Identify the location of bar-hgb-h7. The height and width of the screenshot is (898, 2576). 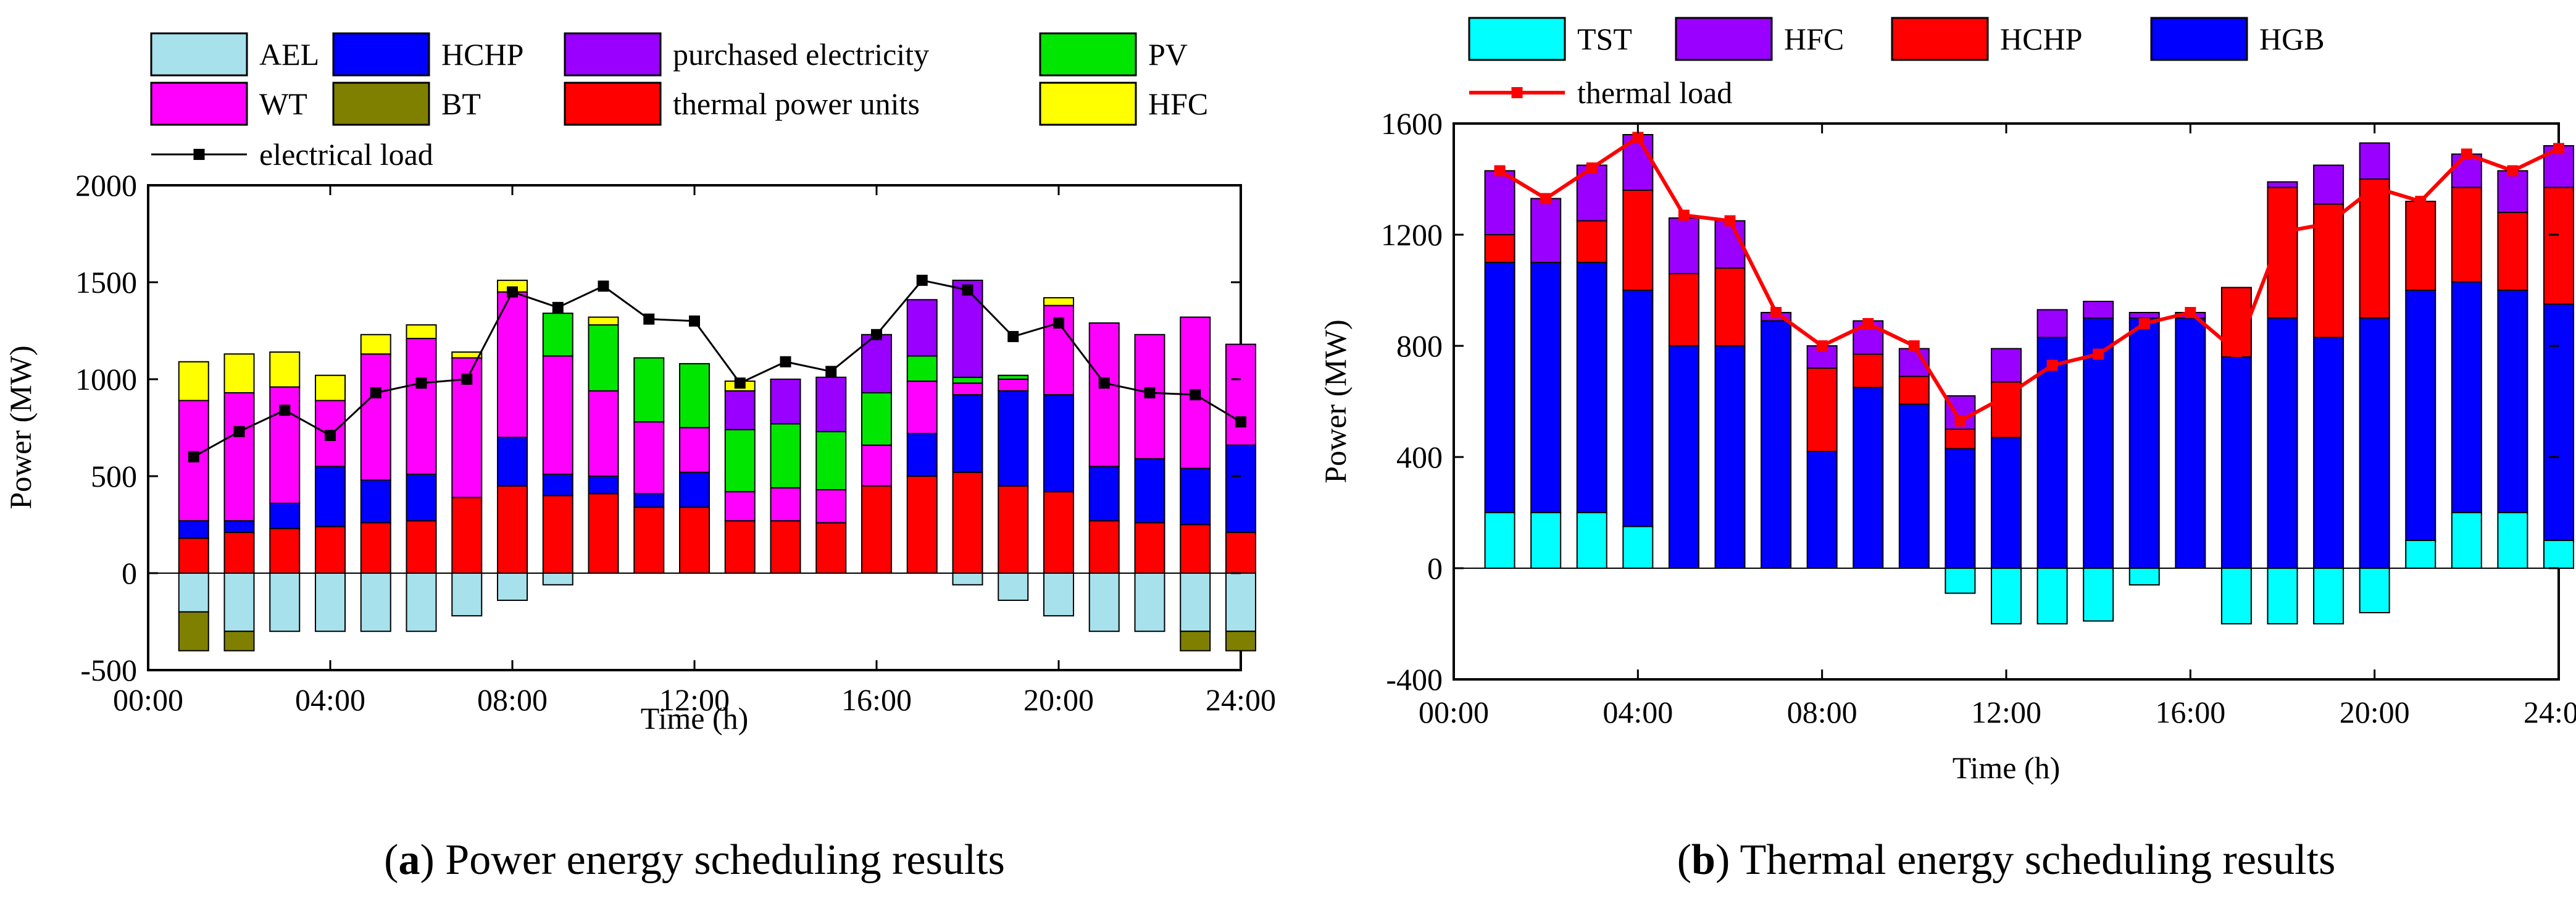
(1777, 444).